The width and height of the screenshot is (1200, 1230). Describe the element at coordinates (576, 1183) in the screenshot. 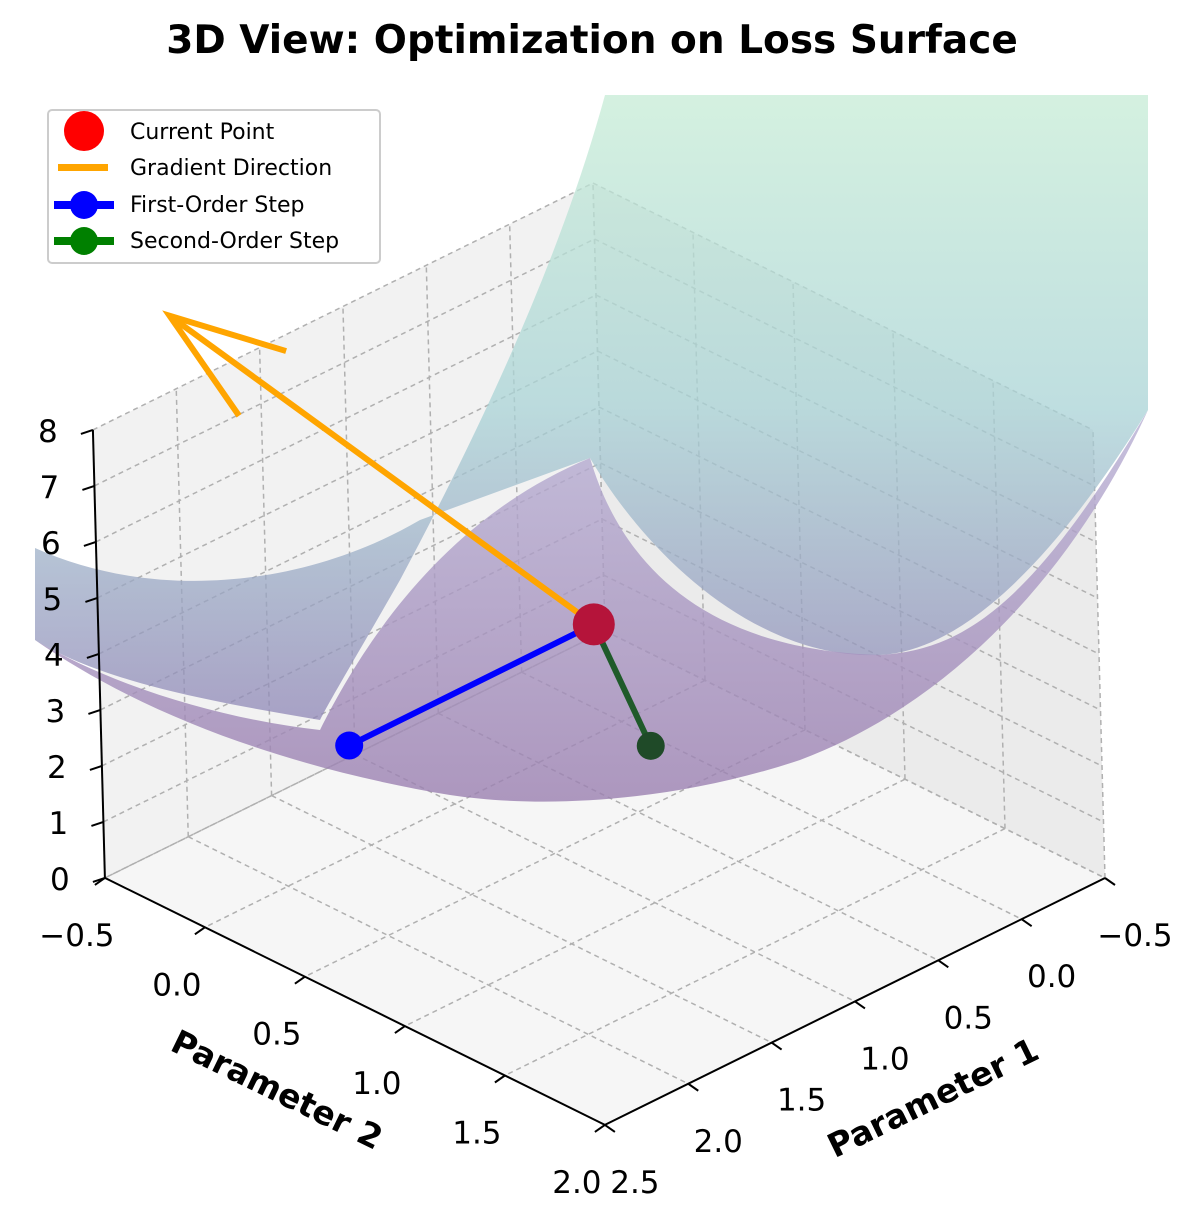

I see `y-tick-label: 2.0` at that location.